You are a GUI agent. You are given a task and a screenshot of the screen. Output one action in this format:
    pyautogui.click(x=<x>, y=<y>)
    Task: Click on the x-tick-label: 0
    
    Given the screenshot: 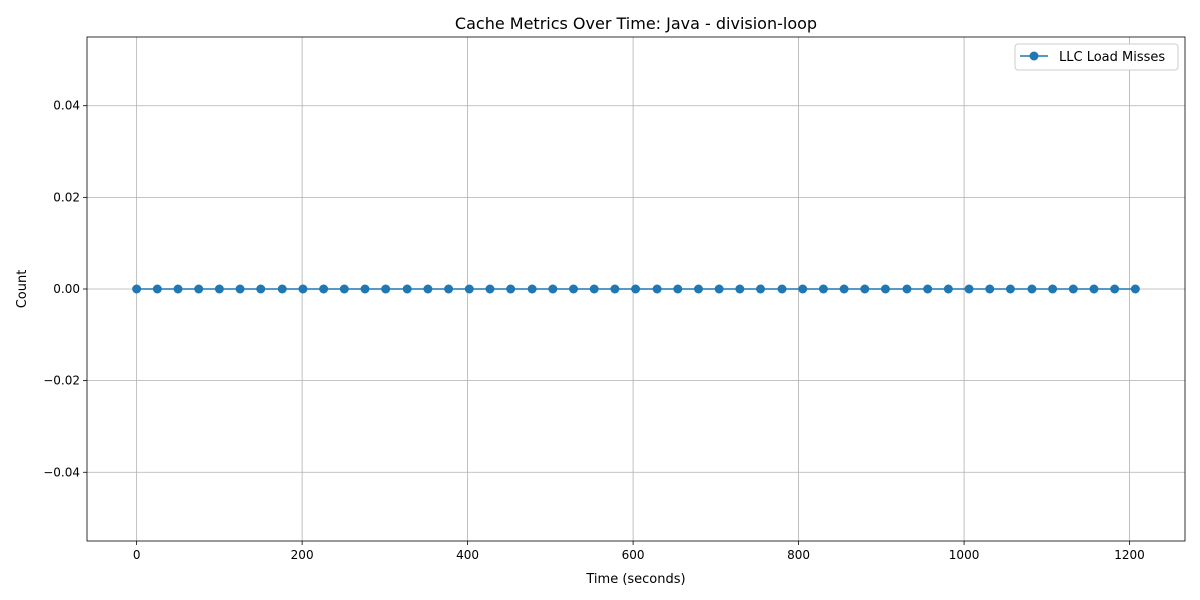 What is the action you would take?
    pyautogui.click(x=137, y=555)
    